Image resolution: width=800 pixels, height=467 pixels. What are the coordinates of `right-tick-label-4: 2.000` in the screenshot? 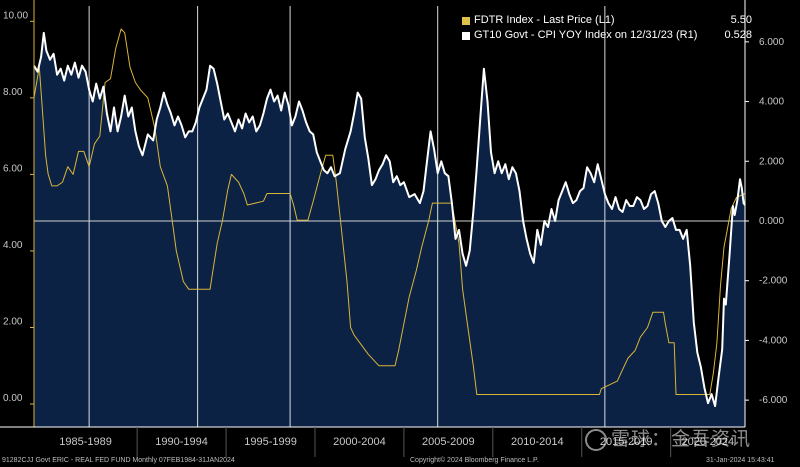 It's located at (771, 161).